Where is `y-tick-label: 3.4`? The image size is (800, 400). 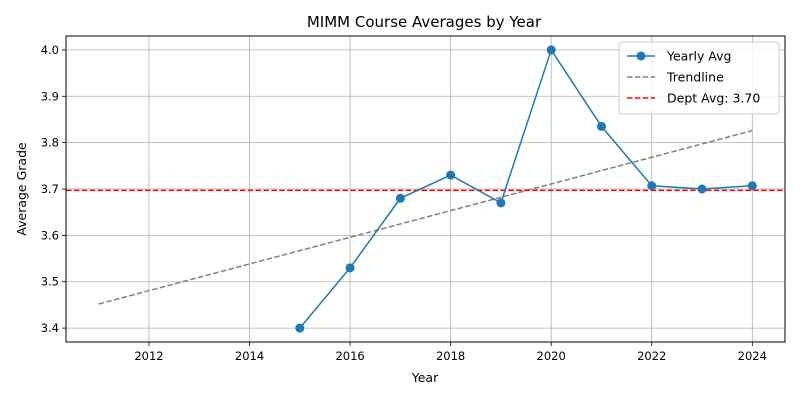
y-tick-label: 3.4 is located at coordinates (50, 328).